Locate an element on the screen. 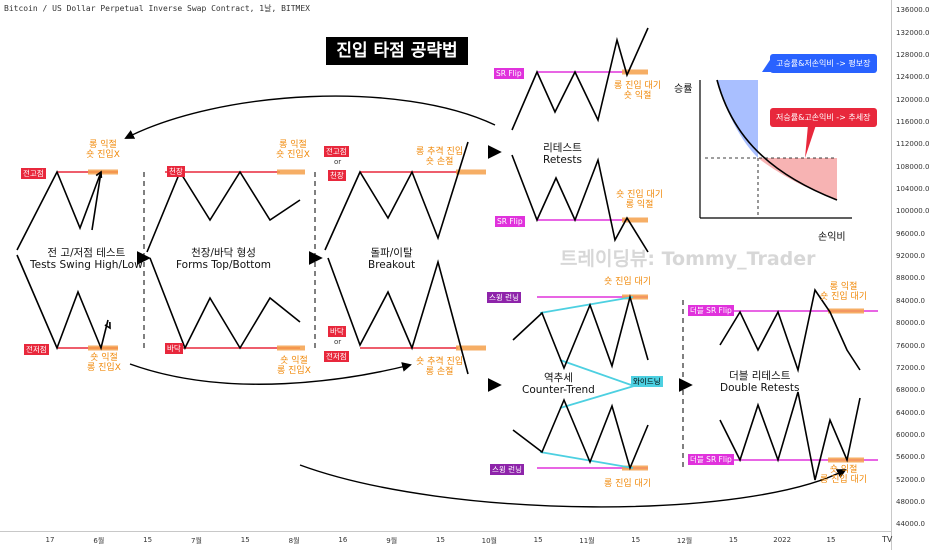  retest-bottom-note-2: 롱 익절 is located at coordinates (639, 205).